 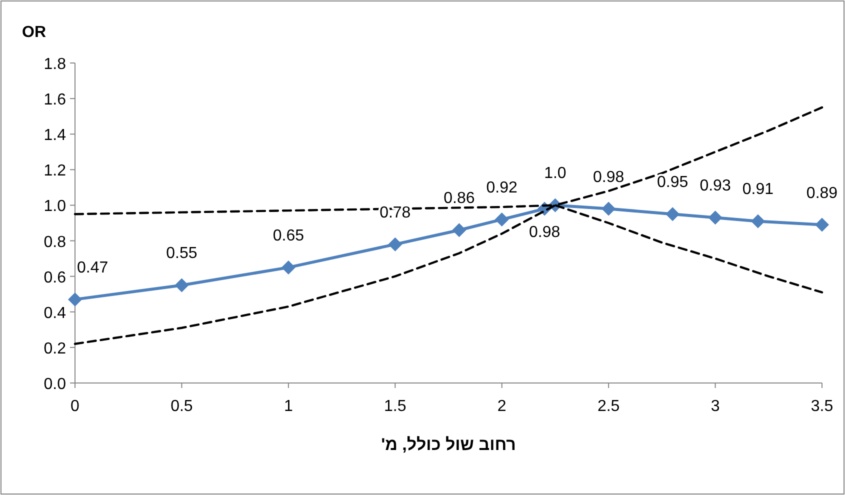 I want to click on data-labels: 0.91, so click(x=758, y=189).